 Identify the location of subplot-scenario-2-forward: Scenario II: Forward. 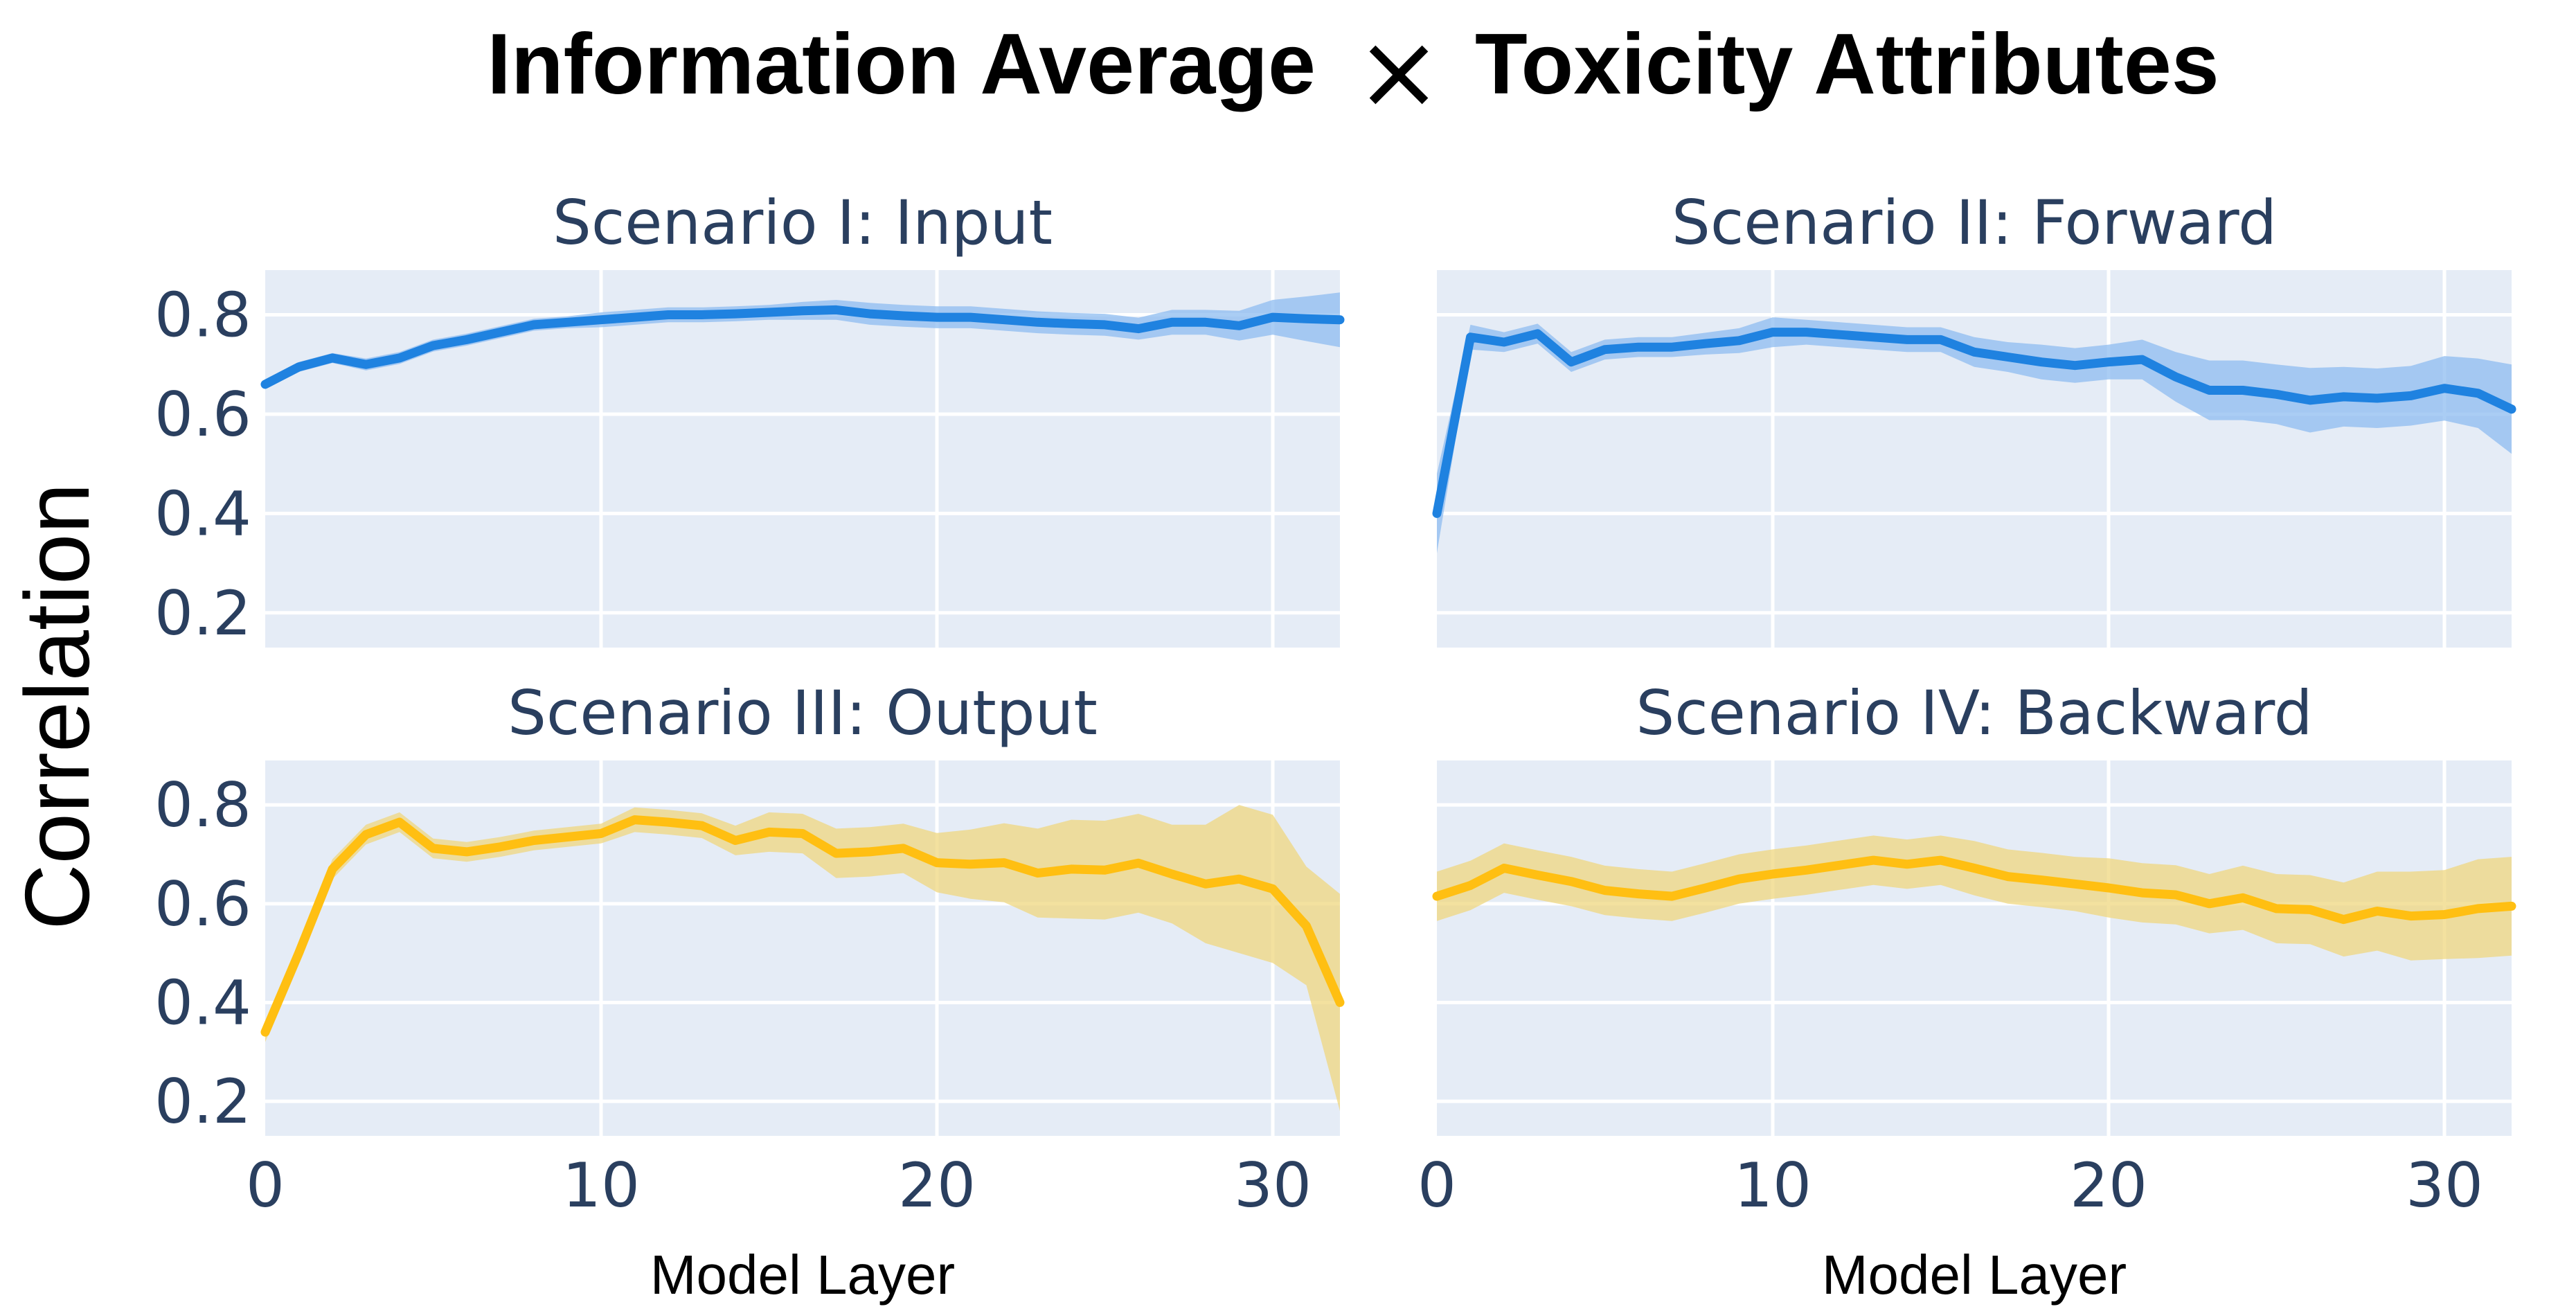
(1974, 417).